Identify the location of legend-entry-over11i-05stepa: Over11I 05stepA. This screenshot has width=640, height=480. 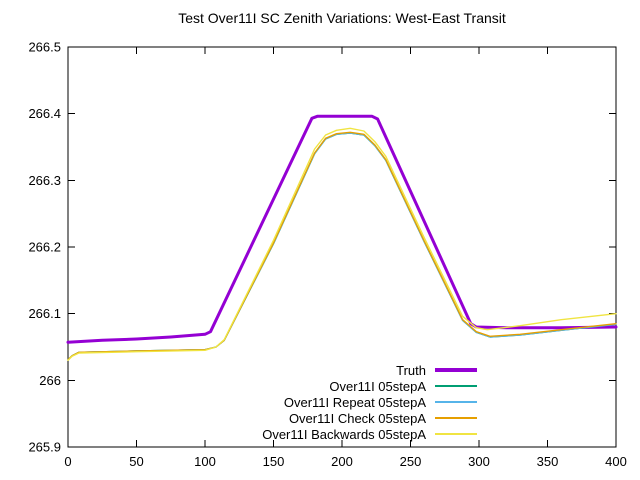
(403, 386).